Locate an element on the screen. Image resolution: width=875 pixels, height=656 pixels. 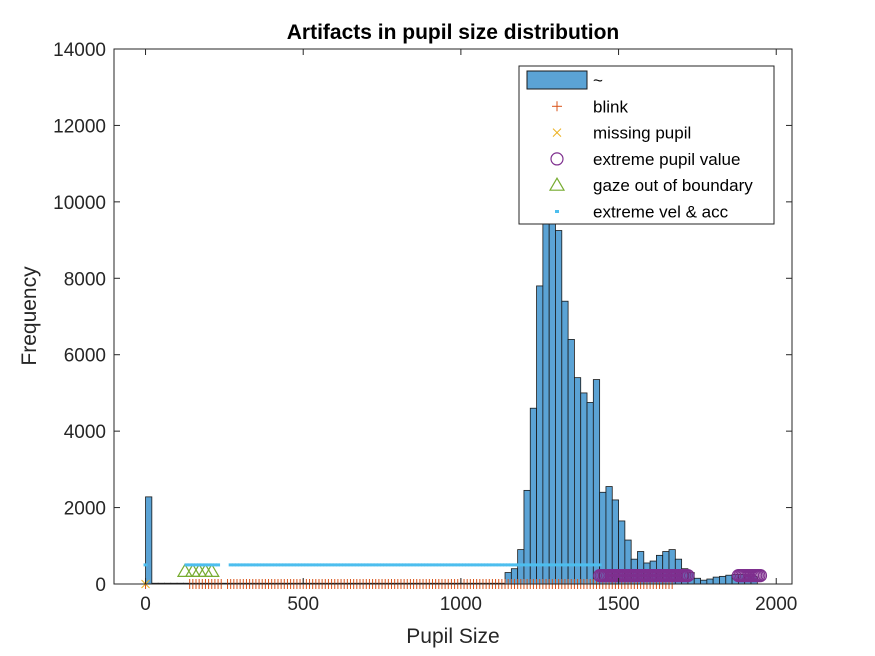
y-tick-label: 10000 is located at coordinates (79, 203).